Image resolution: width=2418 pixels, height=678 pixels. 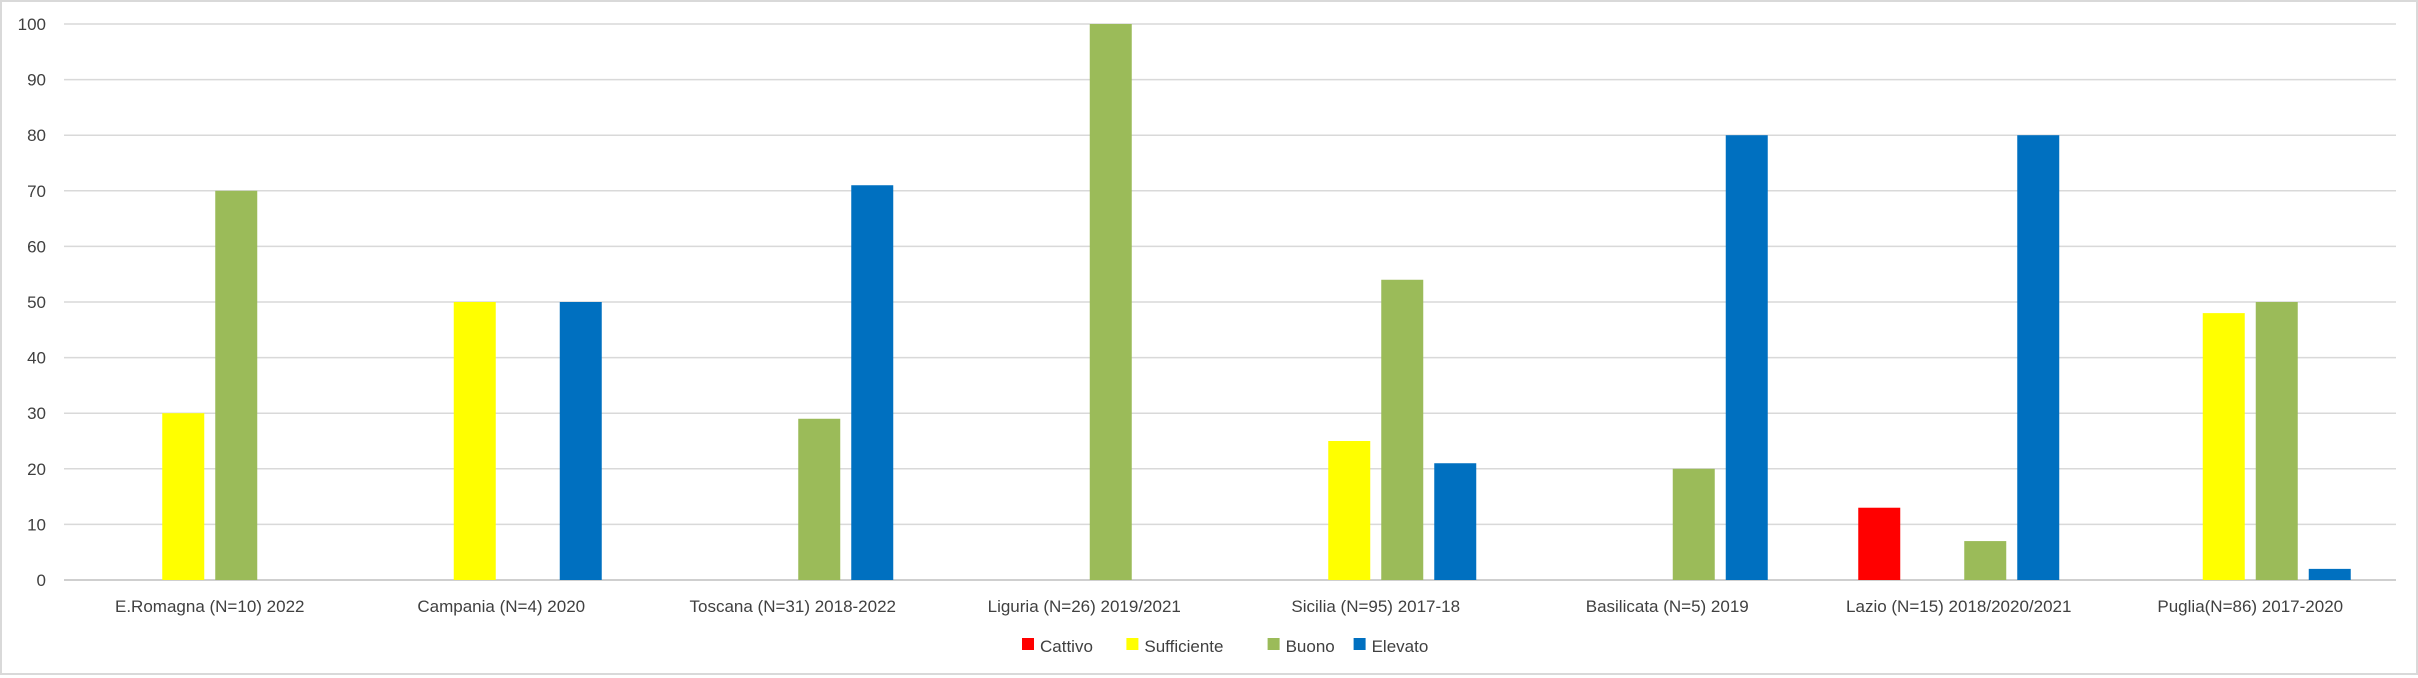 I want to click on legend-label: Buono, so click(x=1310, y=646).